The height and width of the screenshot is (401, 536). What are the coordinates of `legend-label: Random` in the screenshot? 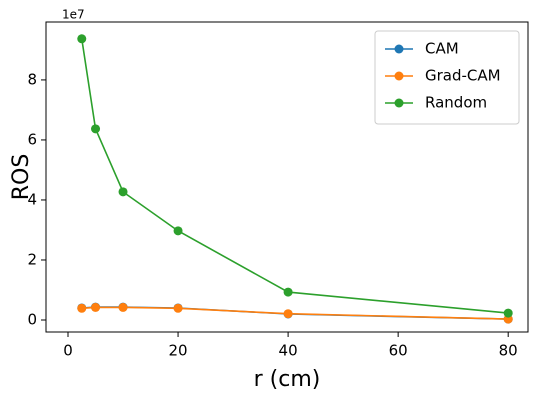 It's located at (456, 103).